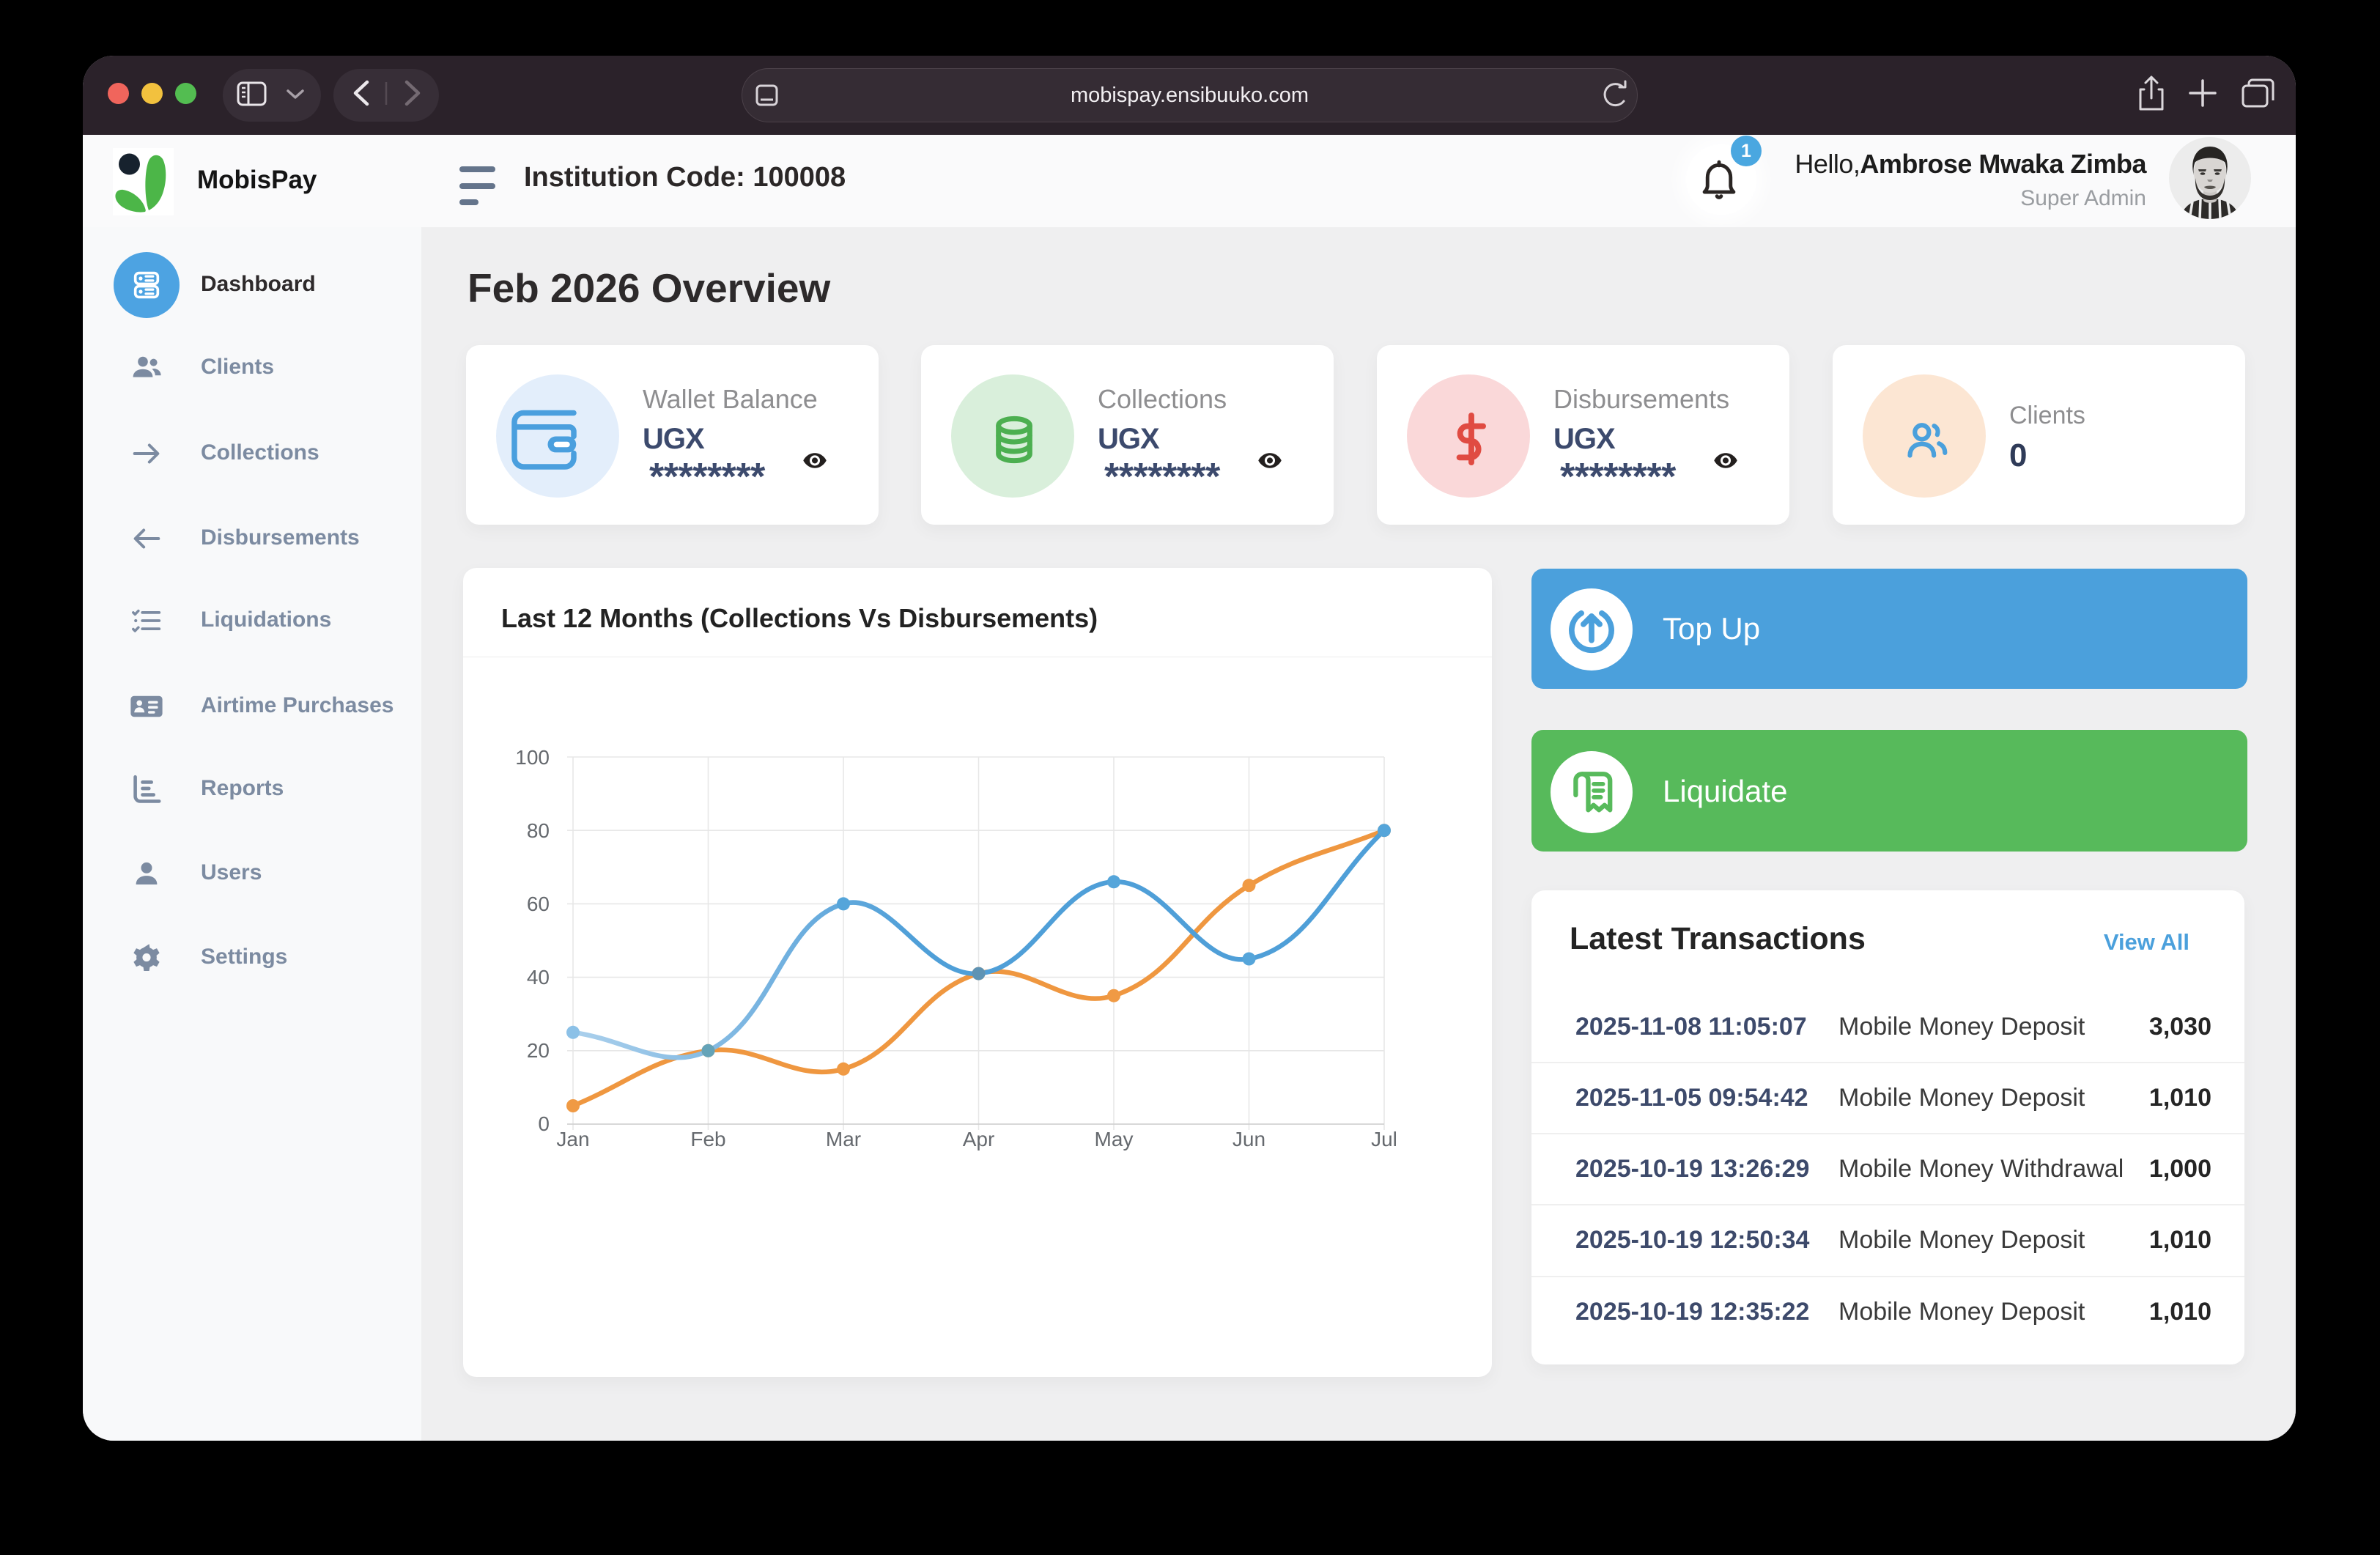 The image size is (2380, 1555). What do you see at coordinates (538, 904) in the screenshot?
I see `svg-text: 60` at bounding box center [538, 904].